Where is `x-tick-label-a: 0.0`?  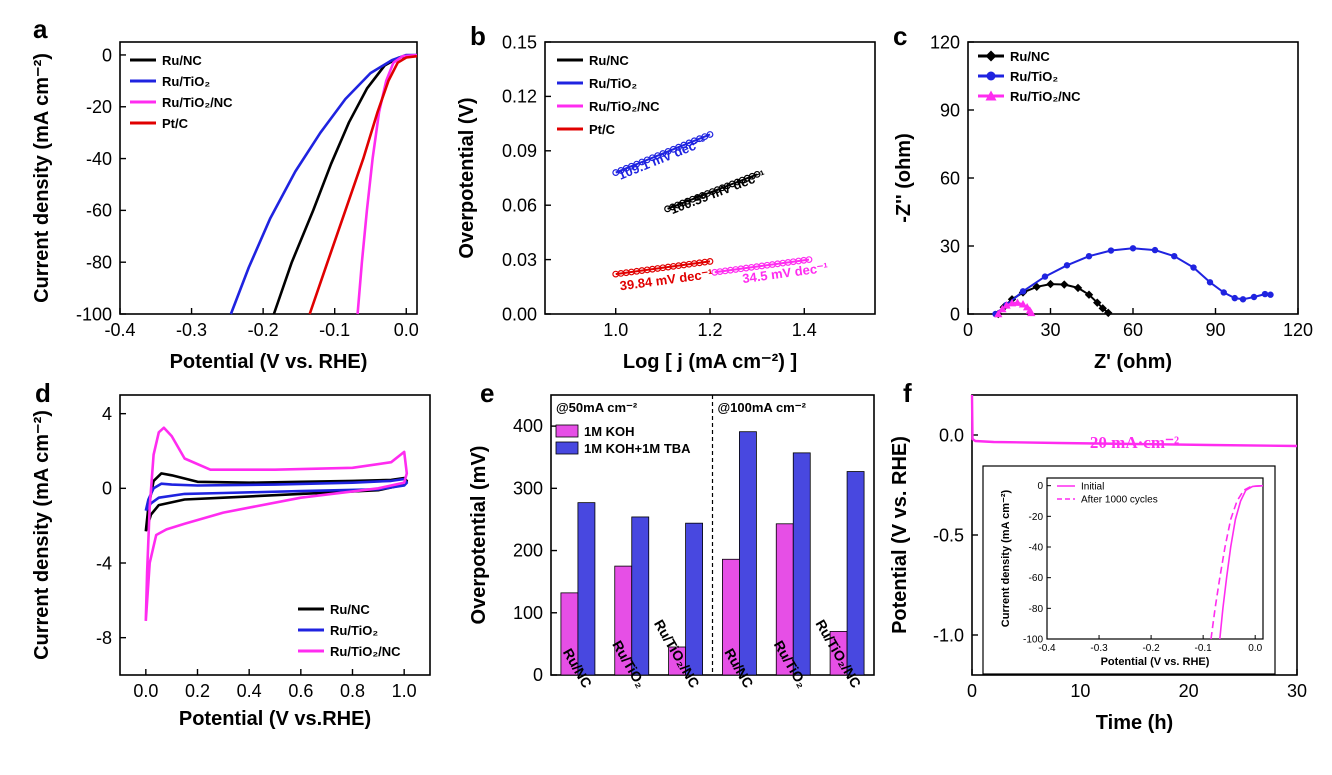
x-tick-label-a: 0.0 is located at coordinates (406, 330).